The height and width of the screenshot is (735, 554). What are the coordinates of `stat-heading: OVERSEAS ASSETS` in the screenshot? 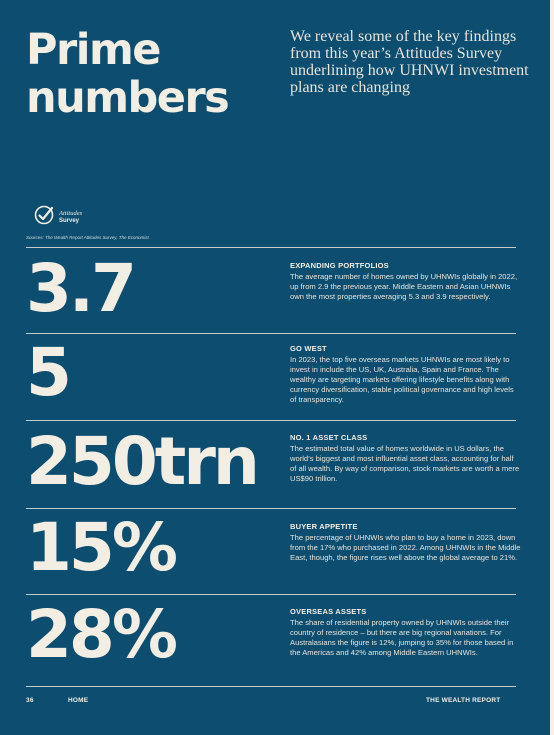 It's located at (328, 611).